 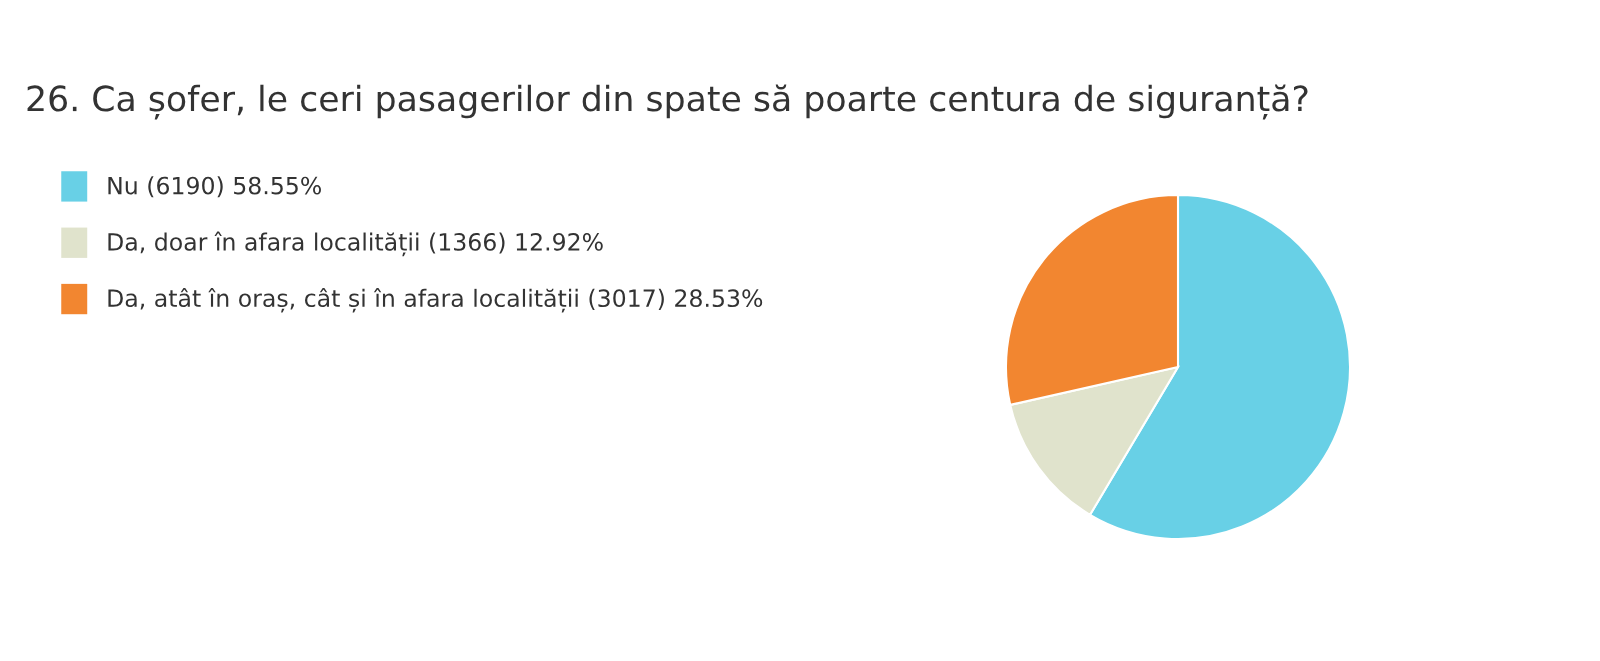 What do you see at coordinates (355, 244) in the screenshot?
I see `legend-label: Da, doar în afara localității (1366) 12.92%` at bounding box center [355, 244].